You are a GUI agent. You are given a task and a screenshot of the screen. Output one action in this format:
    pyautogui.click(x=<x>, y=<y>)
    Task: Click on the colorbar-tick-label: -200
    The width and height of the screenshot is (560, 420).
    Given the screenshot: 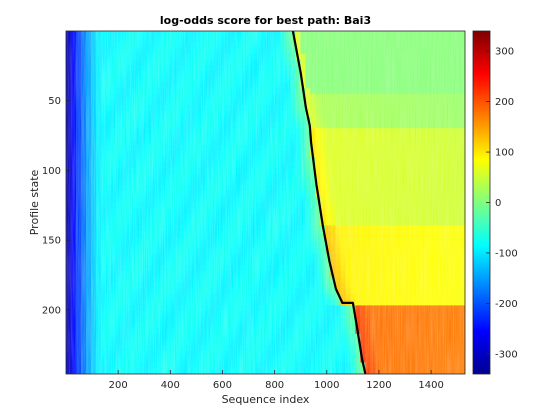 What is the action you would take?
    pyautogui.click(x=506, y=304)
    